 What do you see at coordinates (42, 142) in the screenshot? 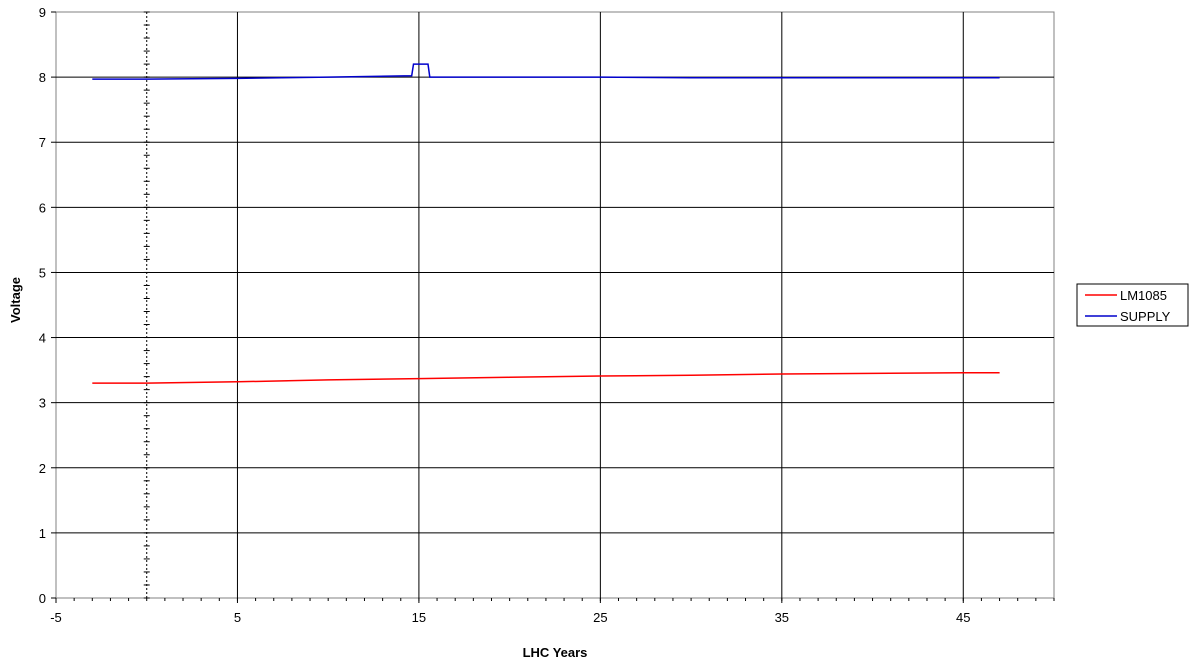
I see `y-tick-label: 7` at bounding box center [42, 142].